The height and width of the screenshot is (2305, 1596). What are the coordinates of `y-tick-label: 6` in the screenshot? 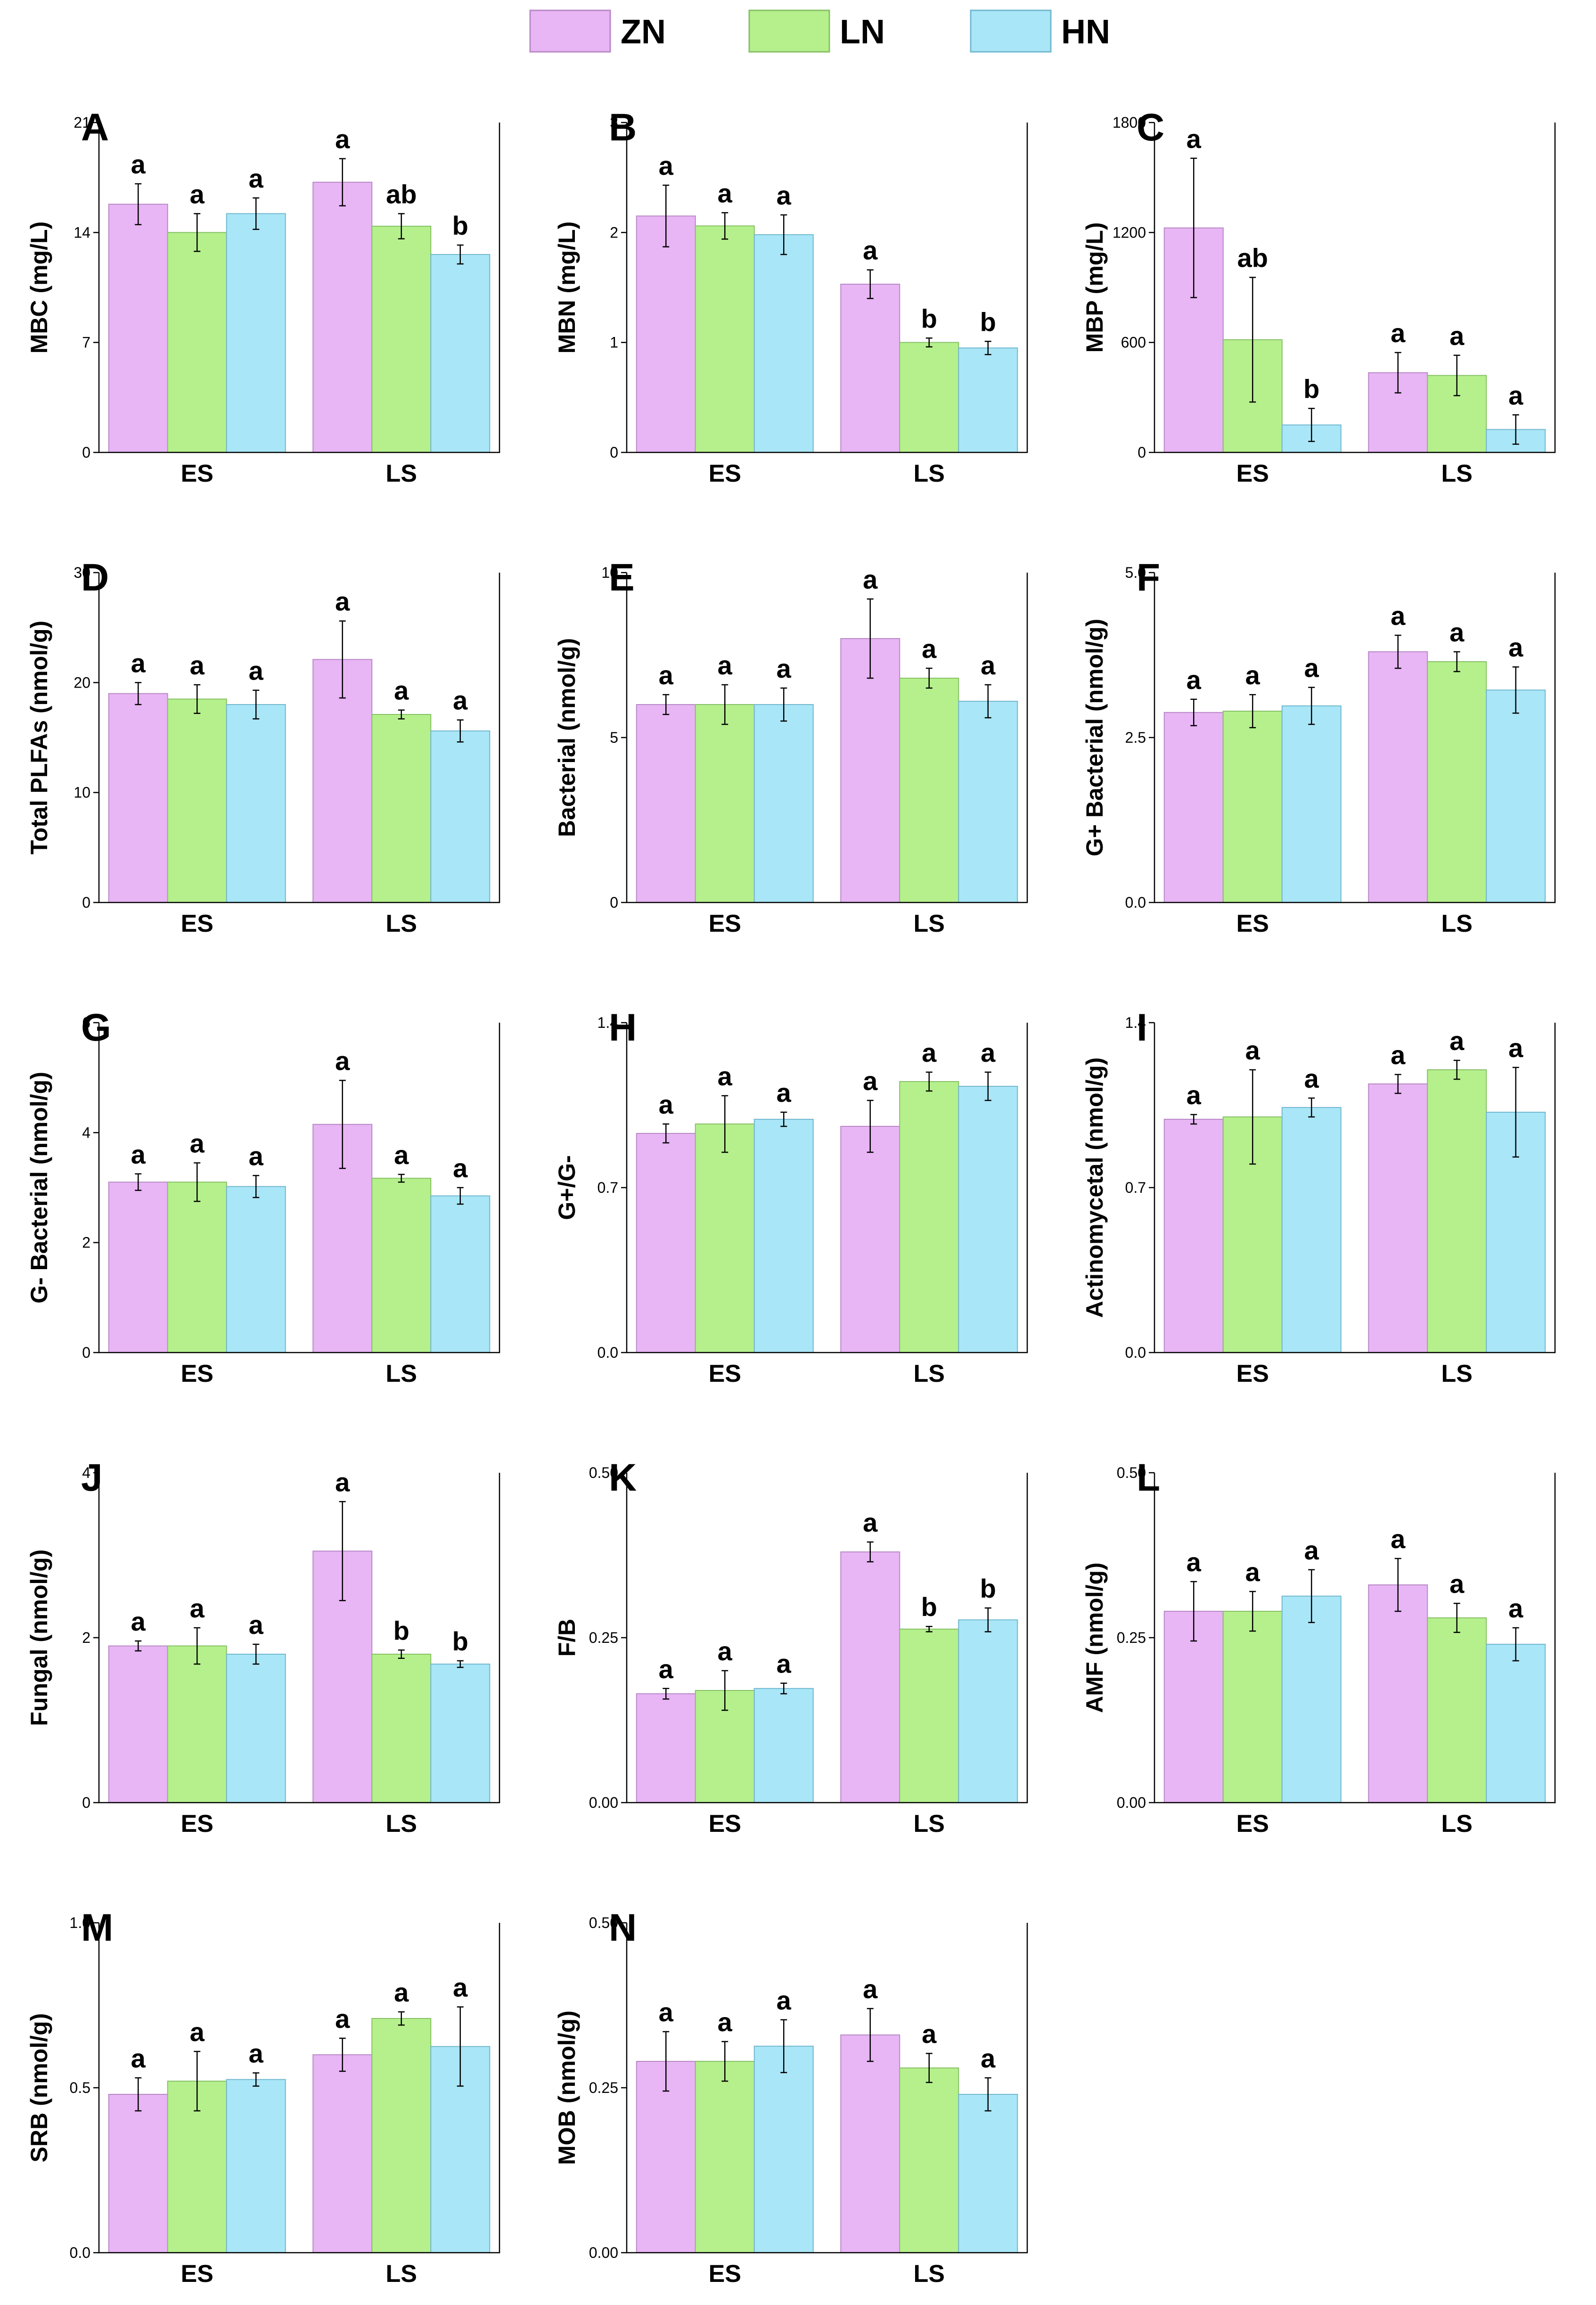 It's located at (86, 1022).